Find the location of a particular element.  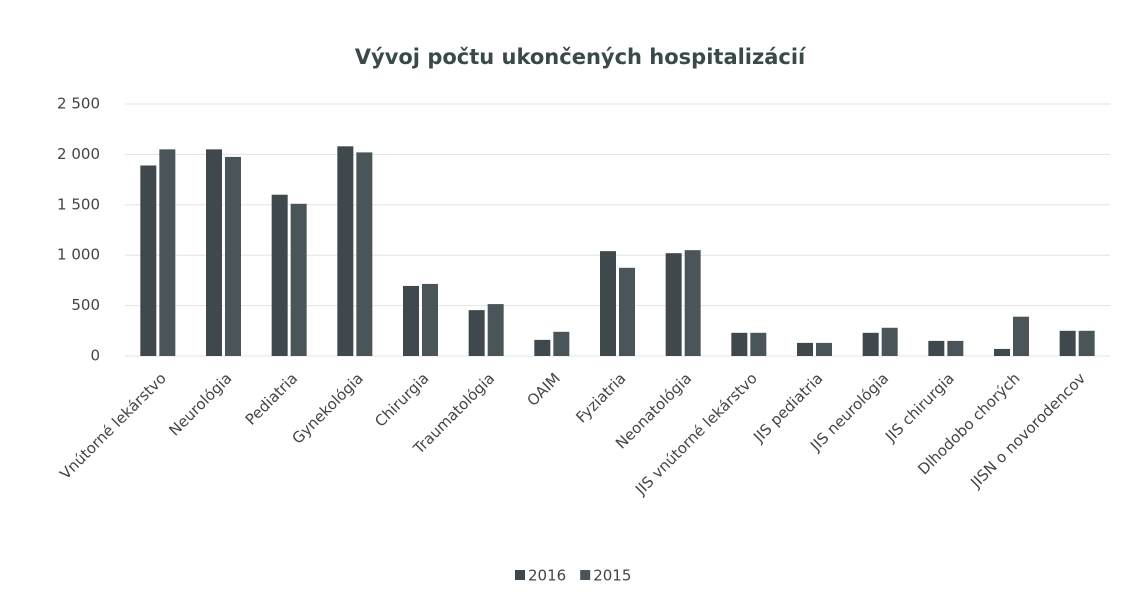

x-tick-label: Gynekológia is located at coordinates (327, 408).